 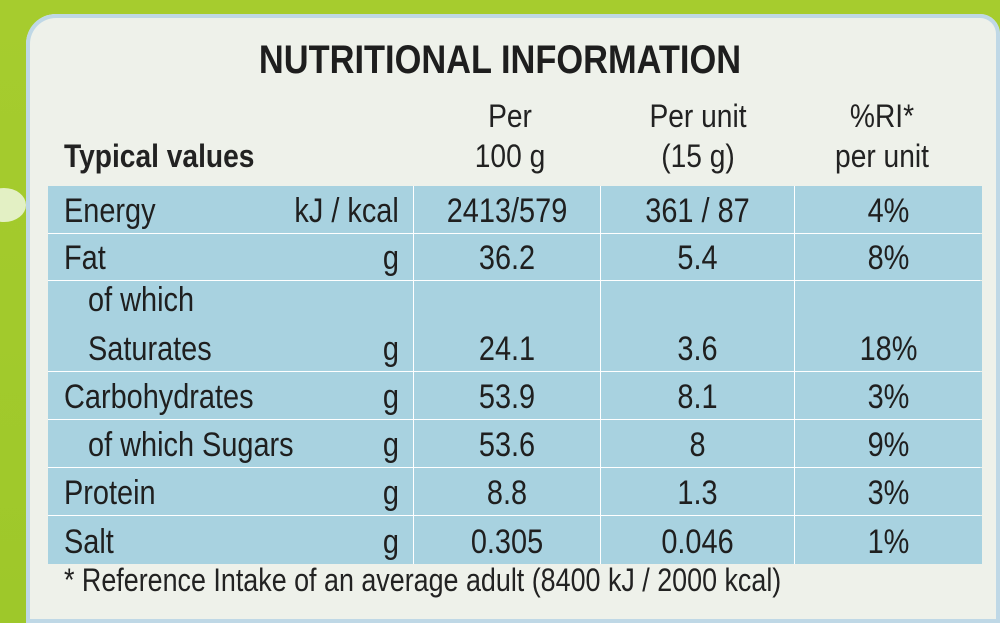 I want to click on protein-perunit: 1.3, so click(x=697, y=491).